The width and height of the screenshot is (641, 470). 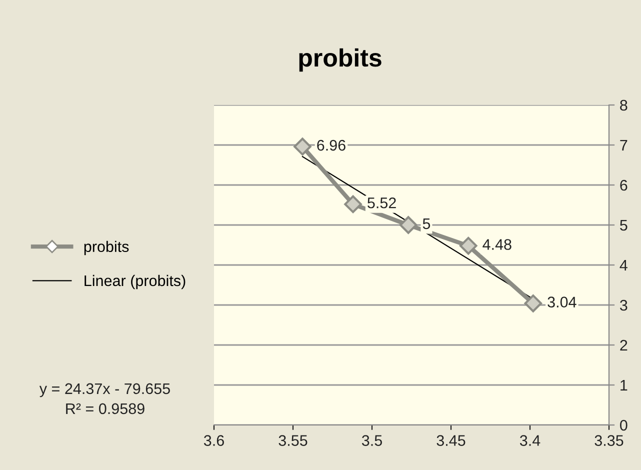 I want to click on y-tick-label: 5, so click(x=624, y=225).